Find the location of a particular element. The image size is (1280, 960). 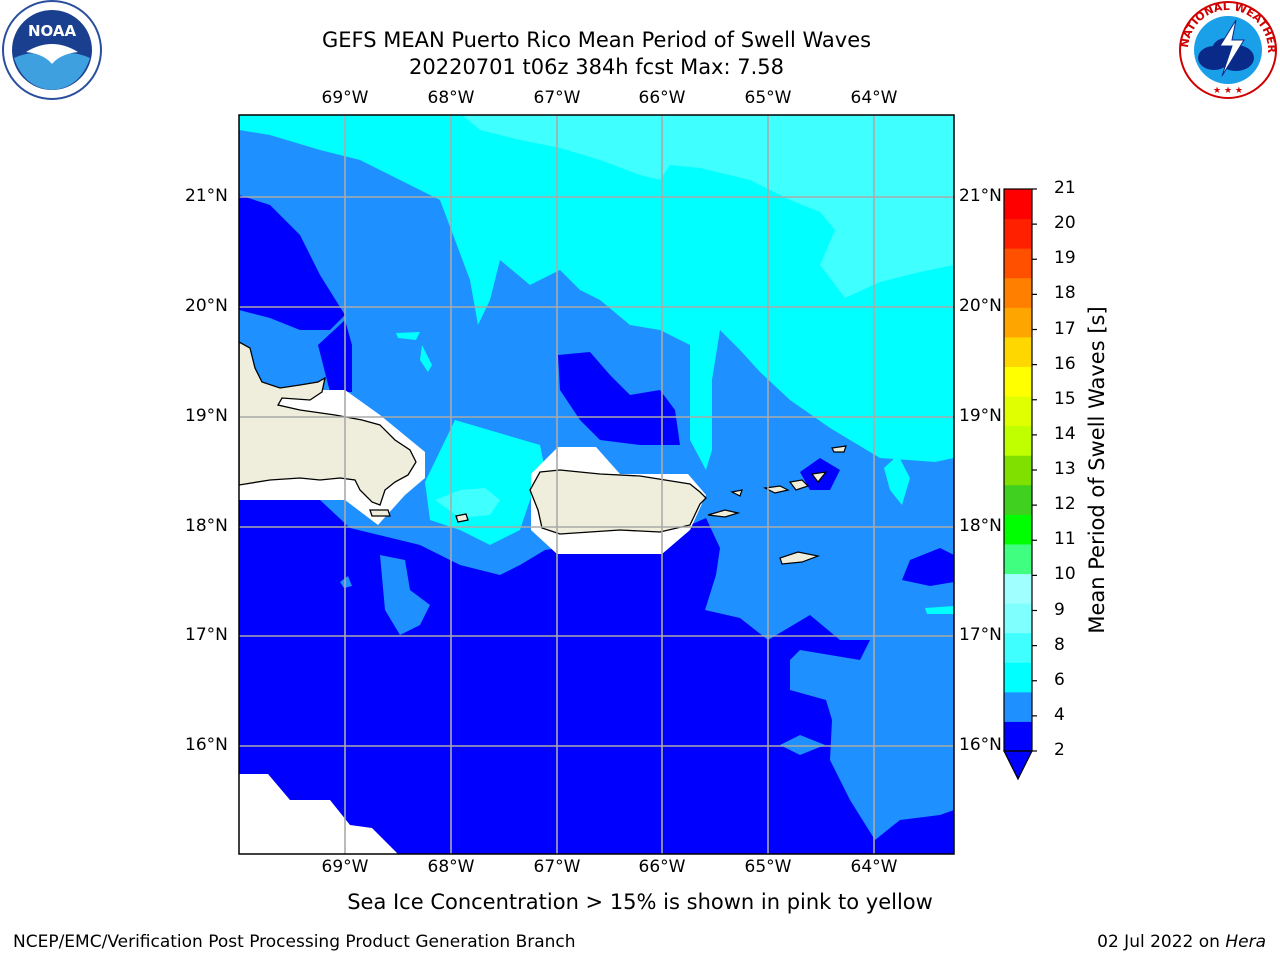

colorbar-tick-label: 19 is located at coordinates (1065, 258).